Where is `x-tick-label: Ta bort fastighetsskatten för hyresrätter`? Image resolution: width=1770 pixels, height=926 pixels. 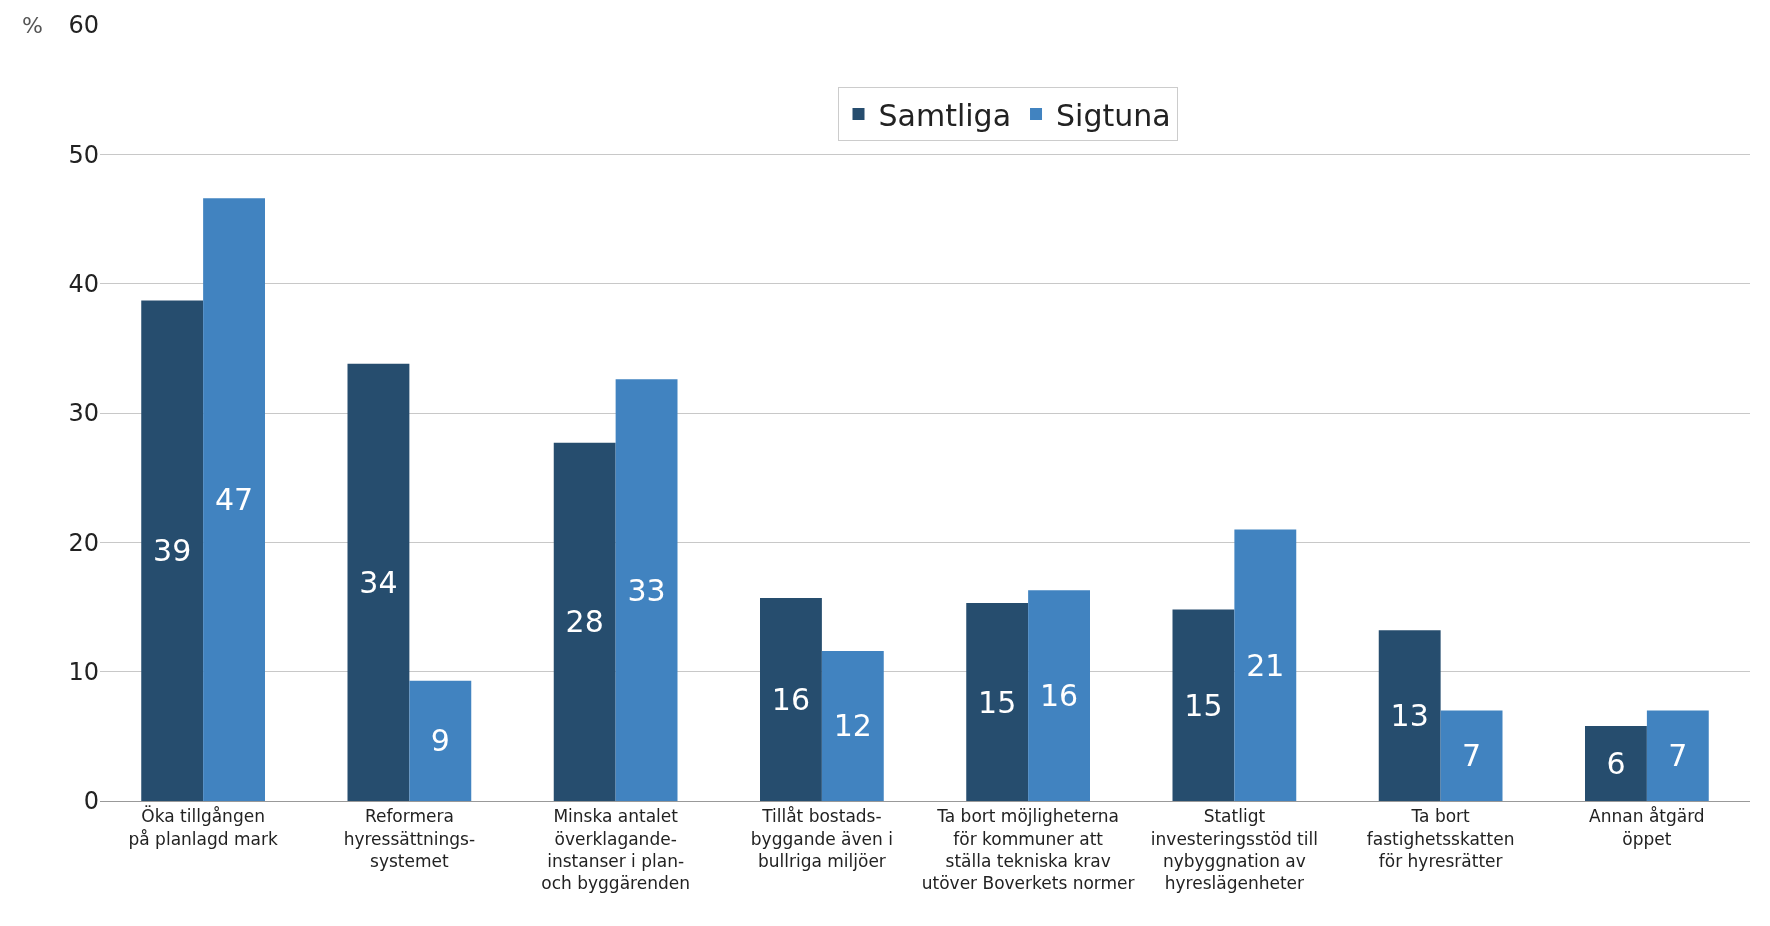
x-tick-label: Ta bort fastighetsskatten för hyresrätter is located at coordinates (1440, 838).